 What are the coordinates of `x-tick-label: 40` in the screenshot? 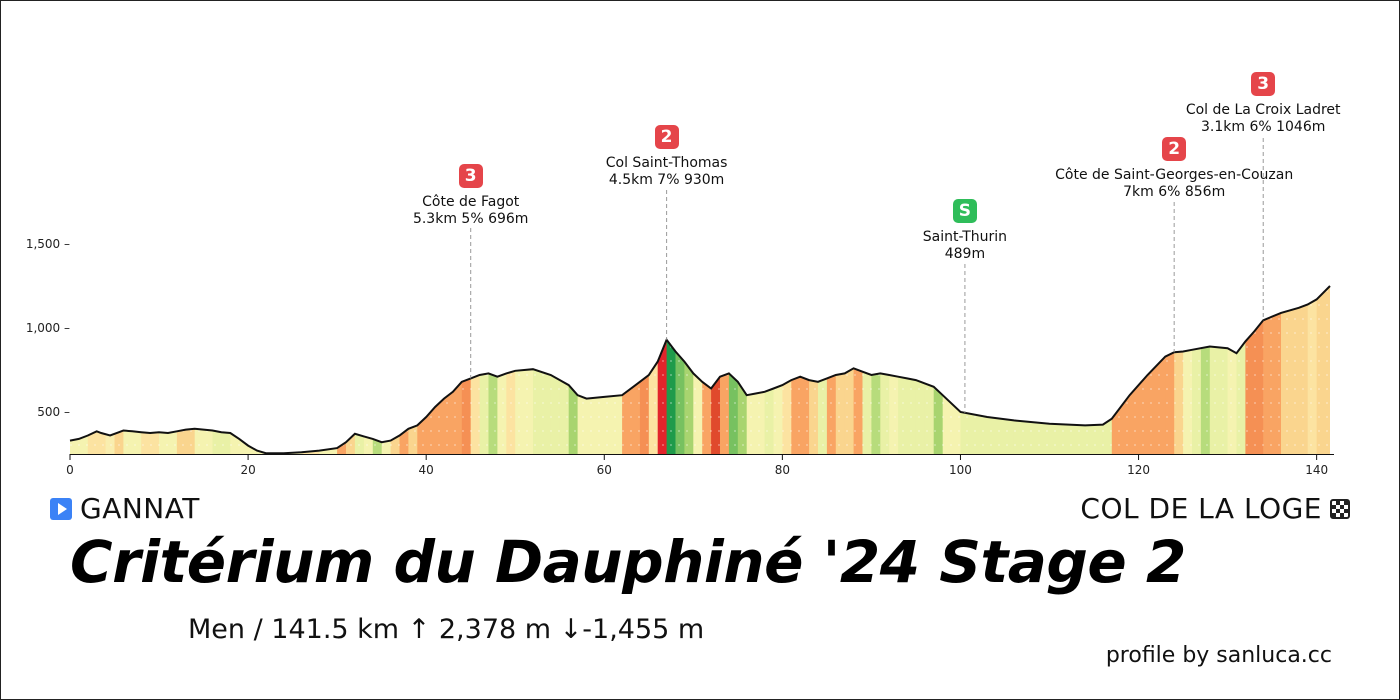 It's located at (426, 470).